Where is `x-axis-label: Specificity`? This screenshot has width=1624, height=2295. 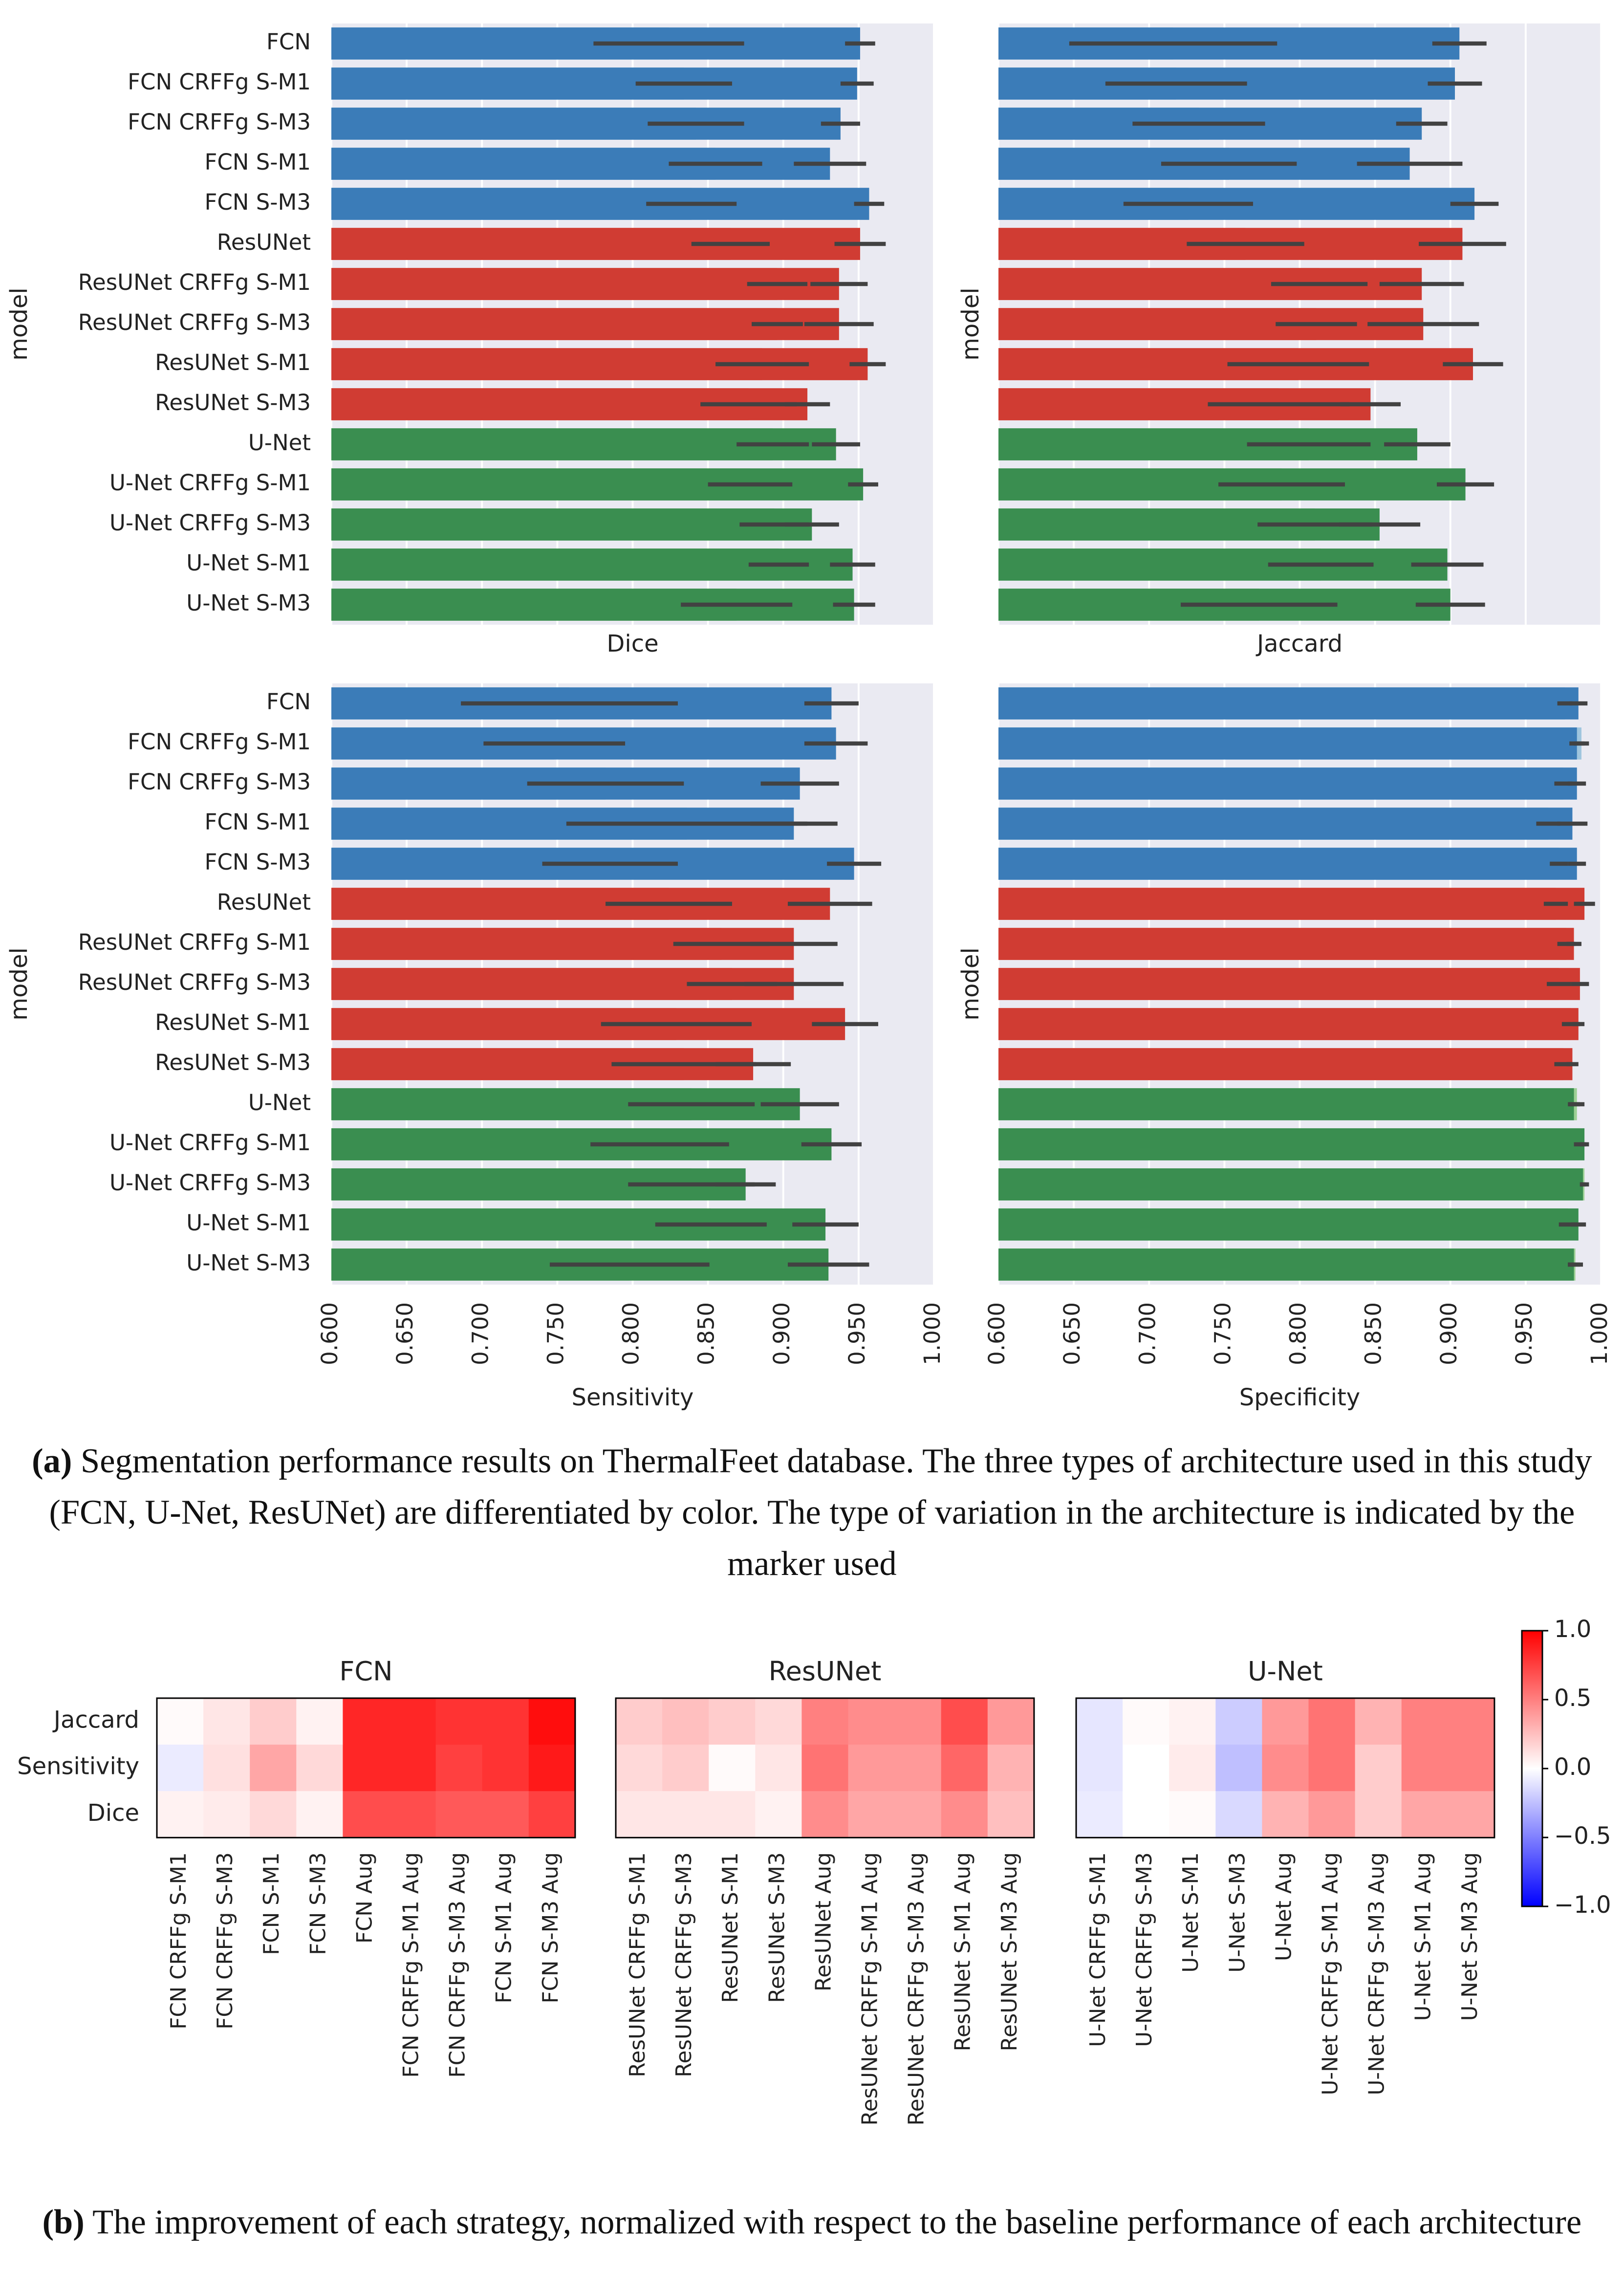
x-axis-label: Specificity is located at coordinates (1299, 1397).